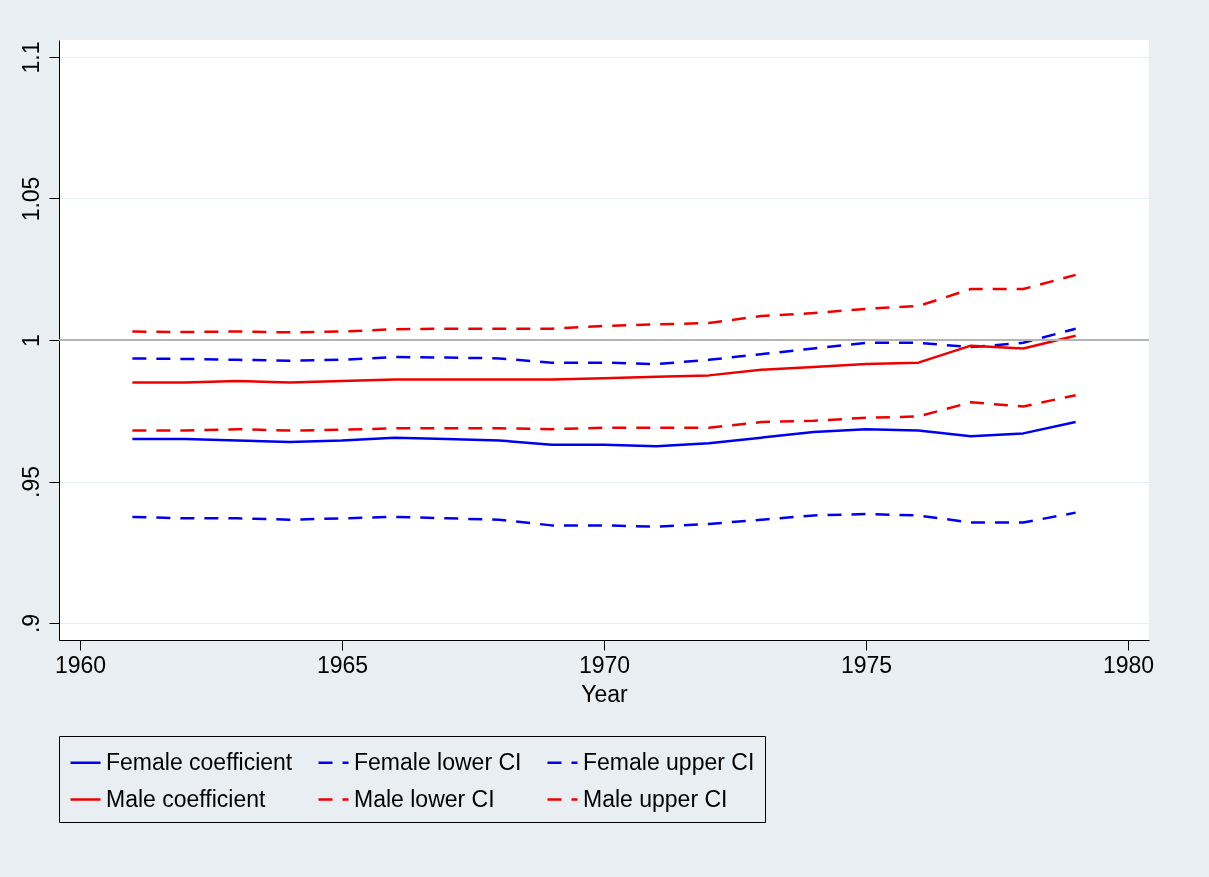  I want to click on y-tick-label: 1.05, so click(30, 199).